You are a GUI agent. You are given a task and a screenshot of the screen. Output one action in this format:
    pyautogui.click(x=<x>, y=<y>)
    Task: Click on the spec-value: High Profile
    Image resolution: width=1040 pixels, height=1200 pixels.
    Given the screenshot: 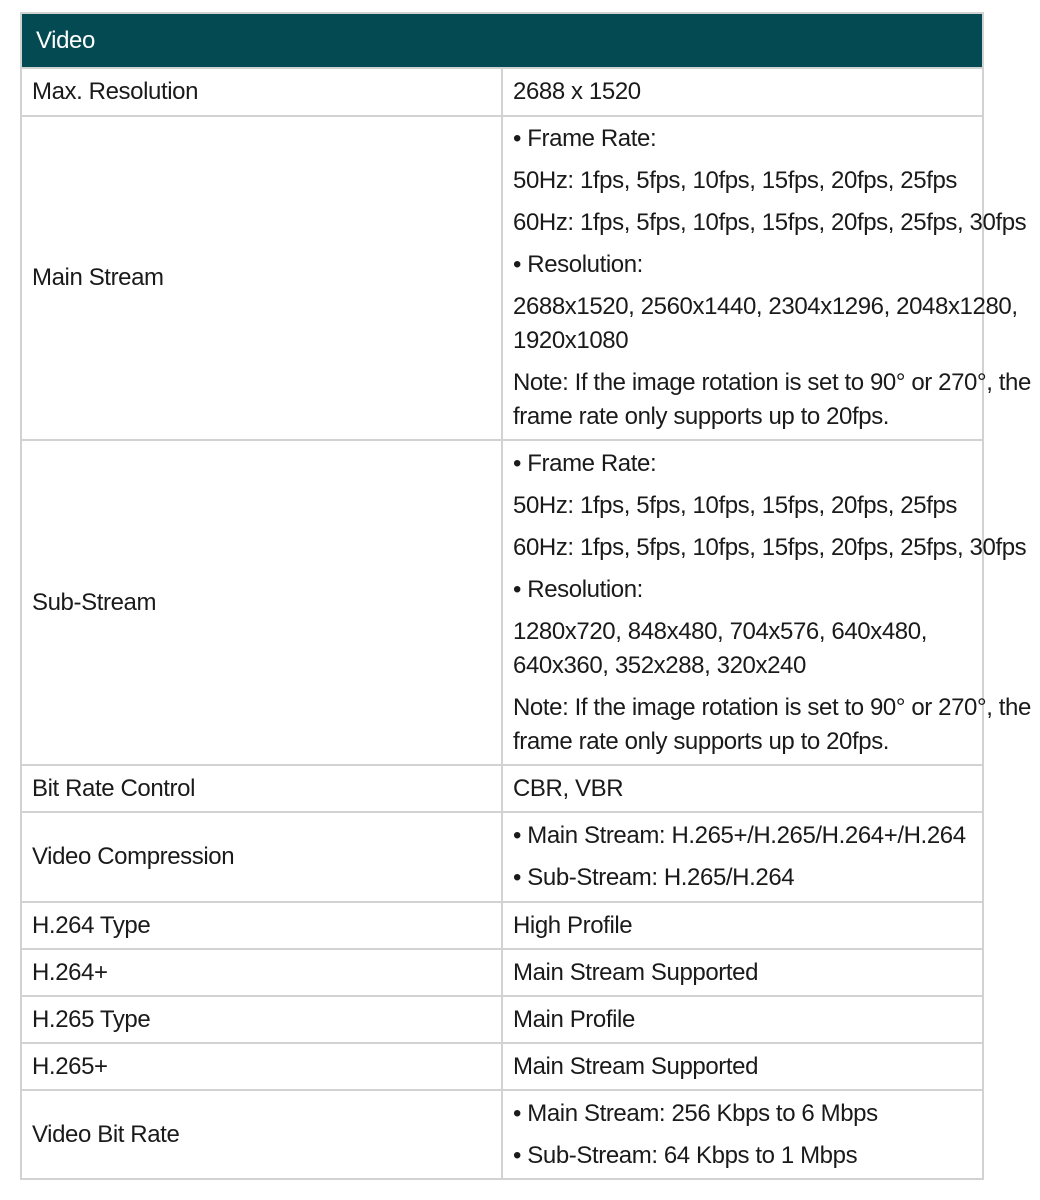 What is the action you would take?
    pyautogui.click(x=742, y=925)
    